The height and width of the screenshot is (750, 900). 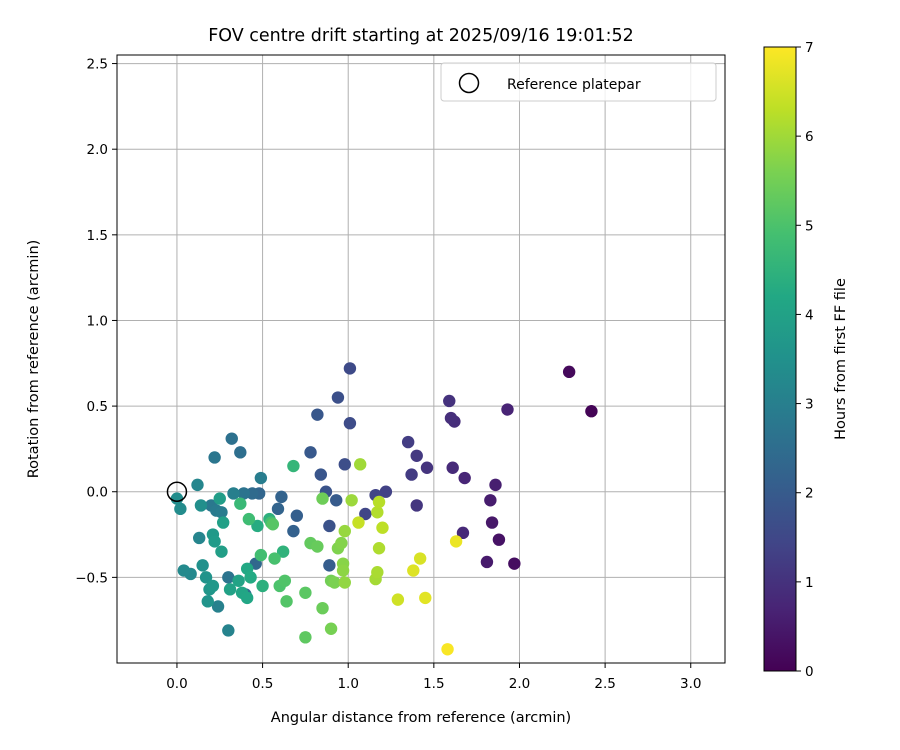 I want to click on colorbar-tick-label: 6, so click(x=809, y=137).